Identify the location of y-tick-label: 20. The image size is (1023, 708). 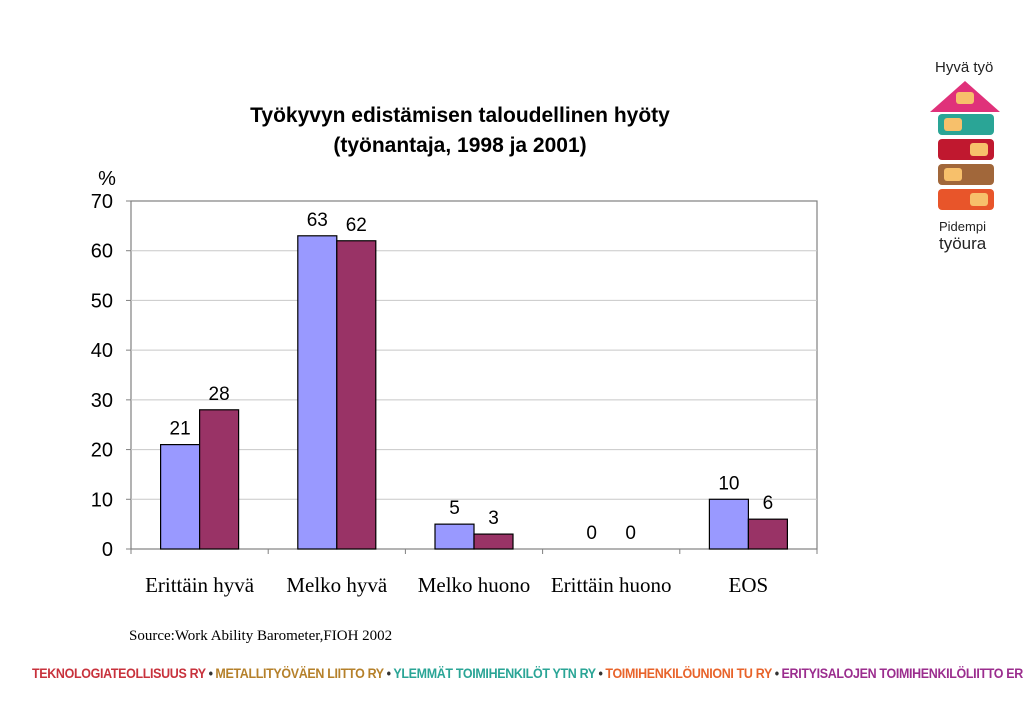
(102, 451).